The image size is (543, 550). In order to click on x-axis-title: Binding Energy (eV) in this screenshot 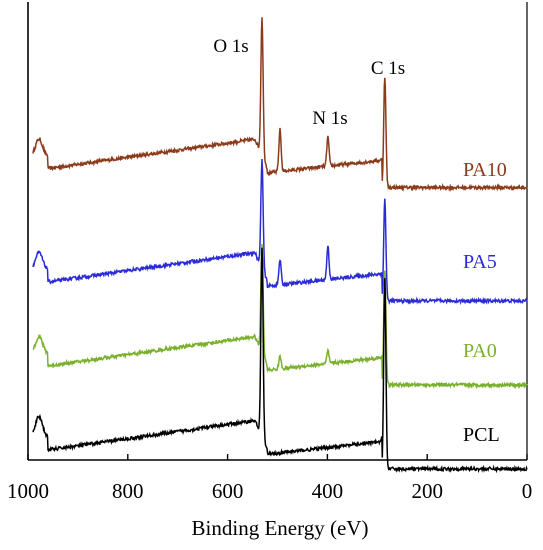, I will do `click(280, 528)`.